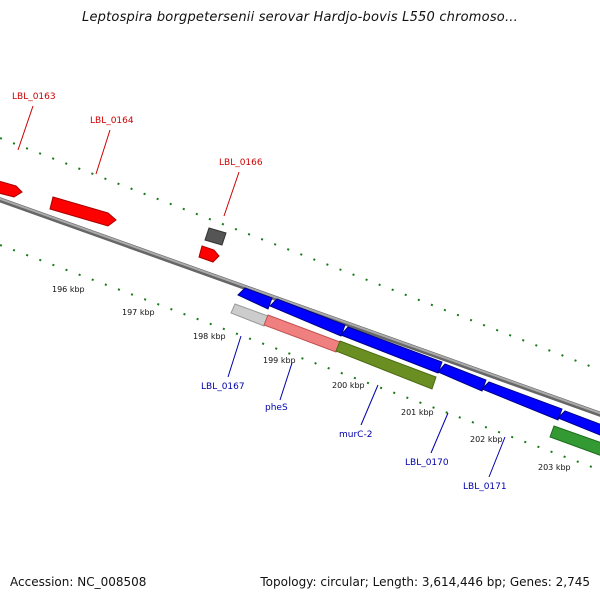  Describe the element at coordinates (279, 360) in the screenshot. I see `scale-label: 199 kbp` at that location.